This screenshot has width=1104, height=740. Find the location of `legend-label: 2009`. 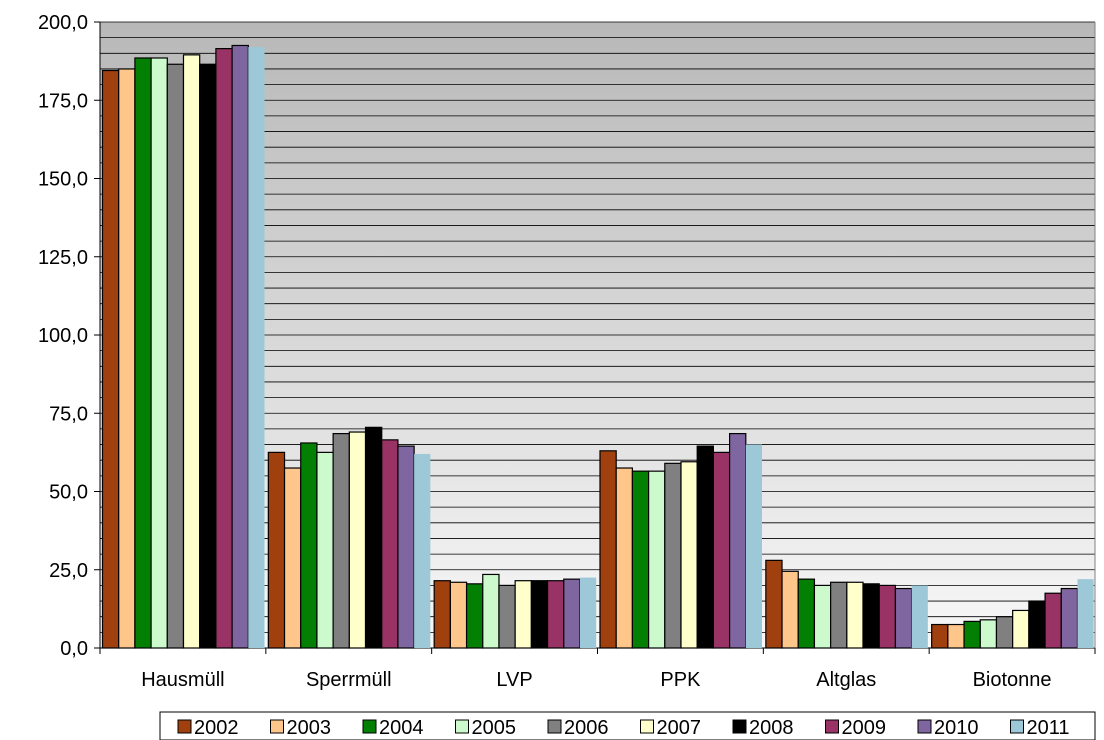

legend-label: 2009 is located at coordinates (864, 728).